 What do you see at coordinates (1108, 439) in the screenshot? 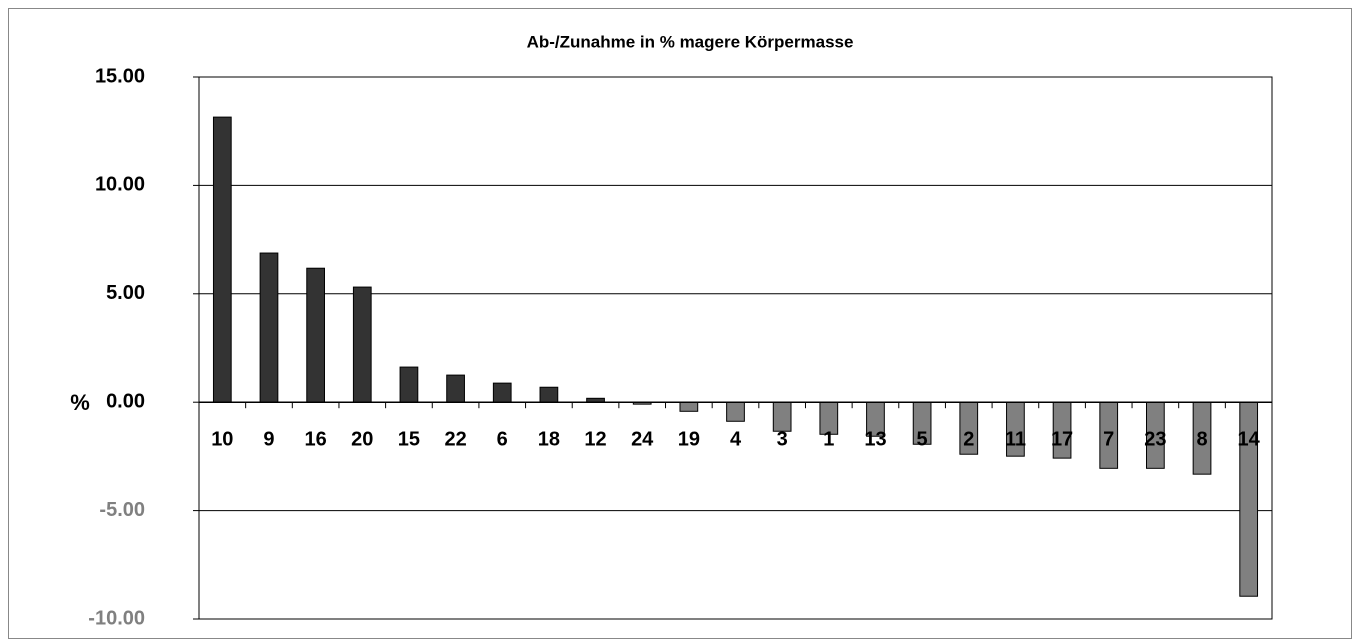
I see `x-tick-label: 7` at bounding box center [1108, 439].